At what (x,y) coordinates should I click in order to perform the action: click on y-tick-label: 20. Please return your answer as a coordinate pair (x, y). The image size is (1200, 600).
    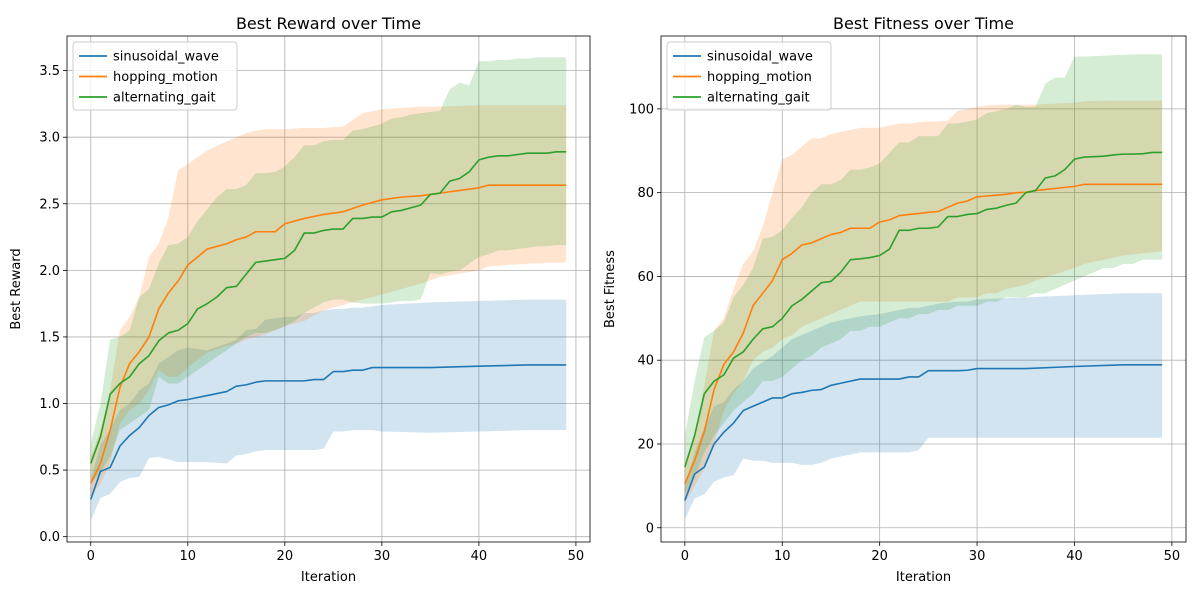
    Looking at the image, I should click on (645, 444).